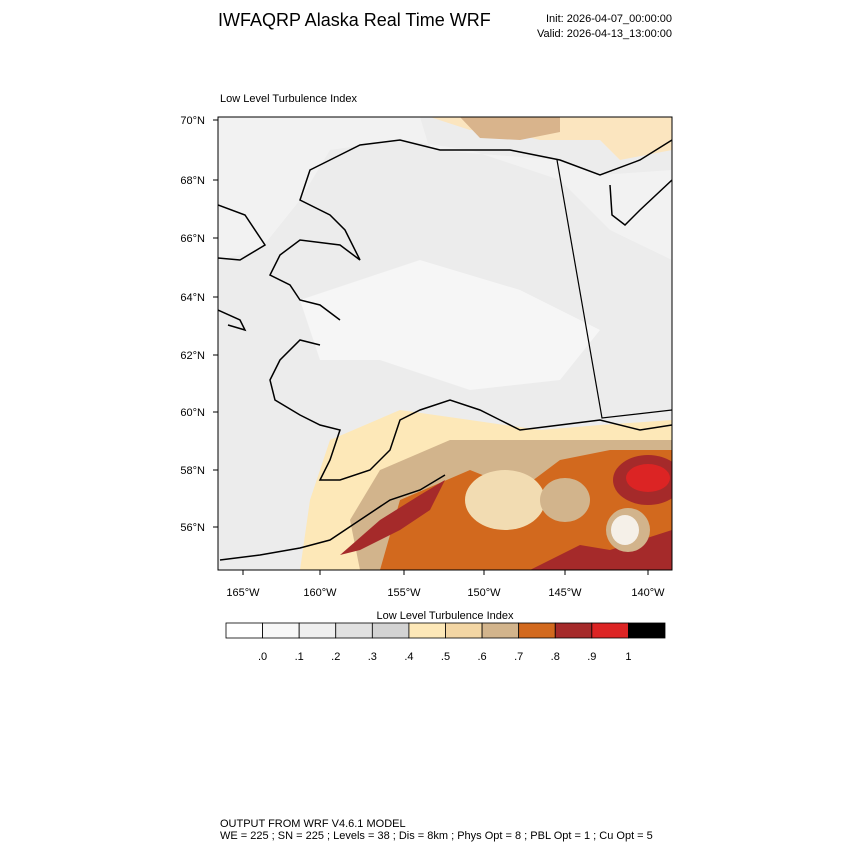 Image resolution: width=850 pixels, height=850 pixels. Describe the element at coordinates (609, 19) in the screenshot. I see `init-time: Init: 2026-04-07_00:00:00` at that location.